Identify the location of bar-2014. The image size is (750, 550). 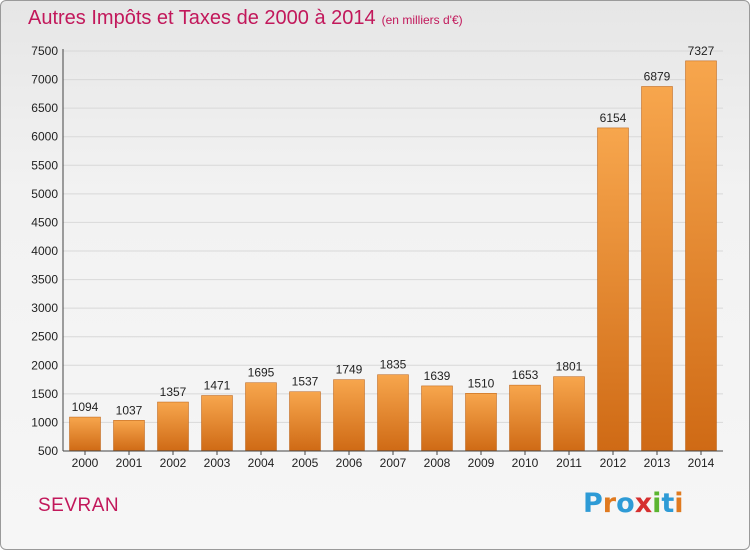
(701, 256).